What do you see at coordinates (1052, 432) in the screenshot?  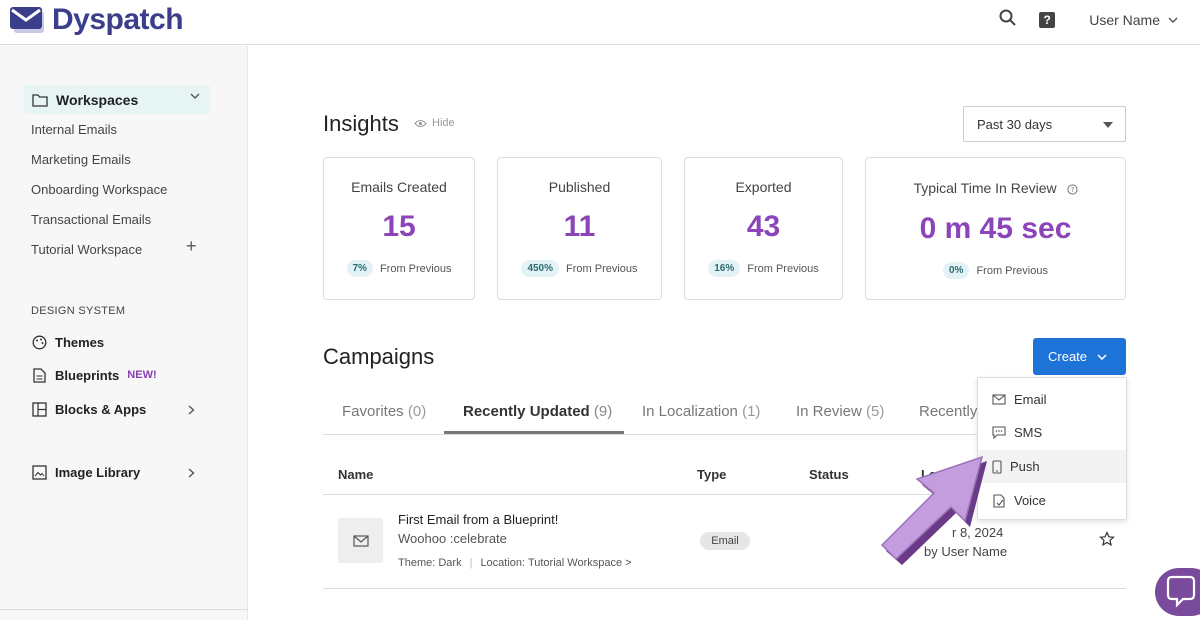 I see `menu-item-sms: SMS` at bounding box center [1052, 432].